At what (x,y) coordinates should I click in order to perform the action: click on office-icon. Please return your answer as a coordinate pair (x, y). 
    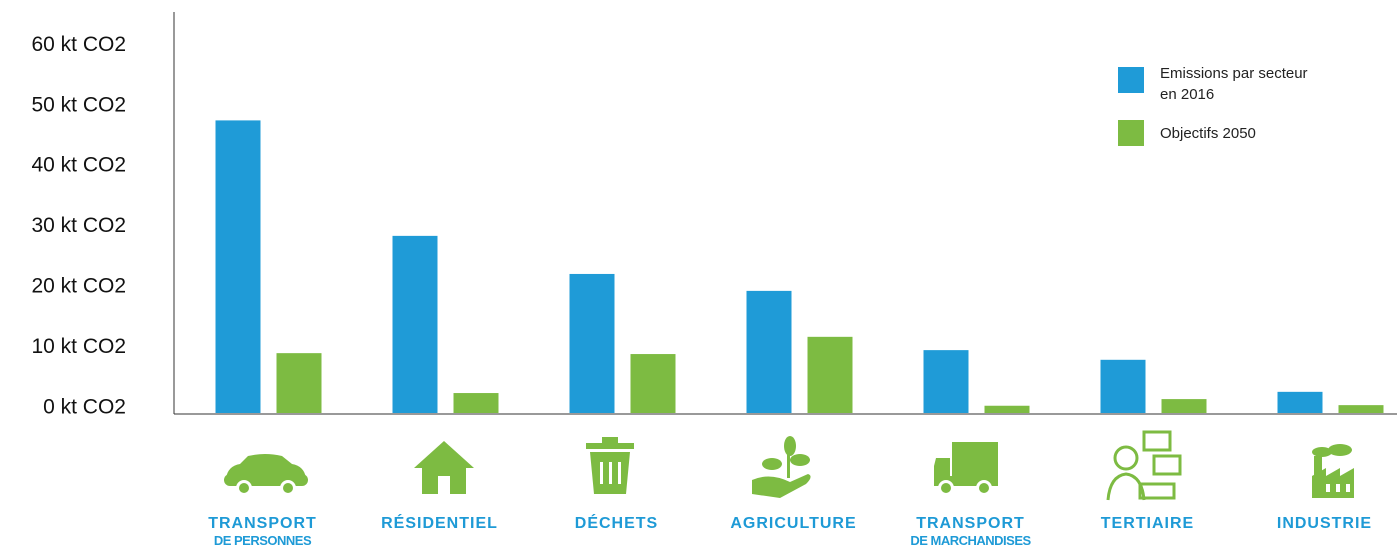
    Looking at the image, I should click on (1144, 465).